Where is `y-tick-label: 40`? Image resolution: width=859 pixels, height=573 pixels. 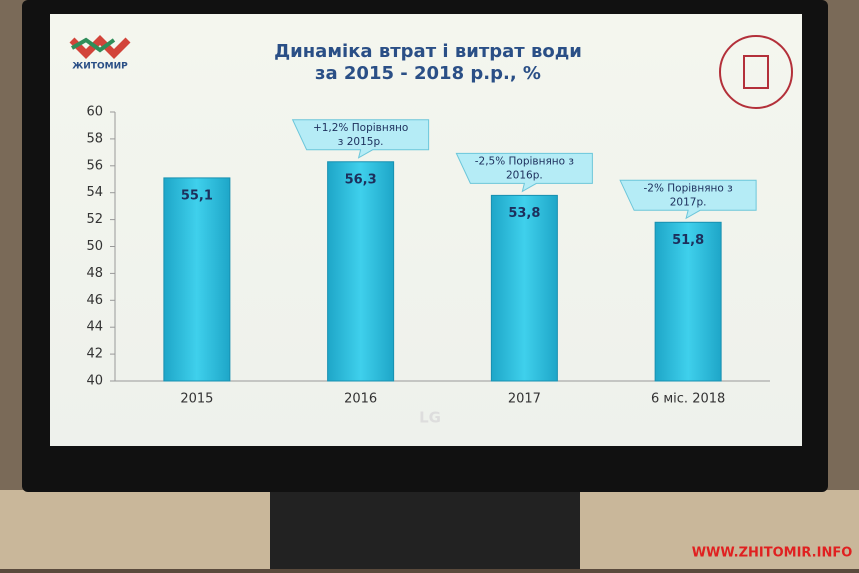 y-tick-label: 40 is located at coordinates (94, 381).